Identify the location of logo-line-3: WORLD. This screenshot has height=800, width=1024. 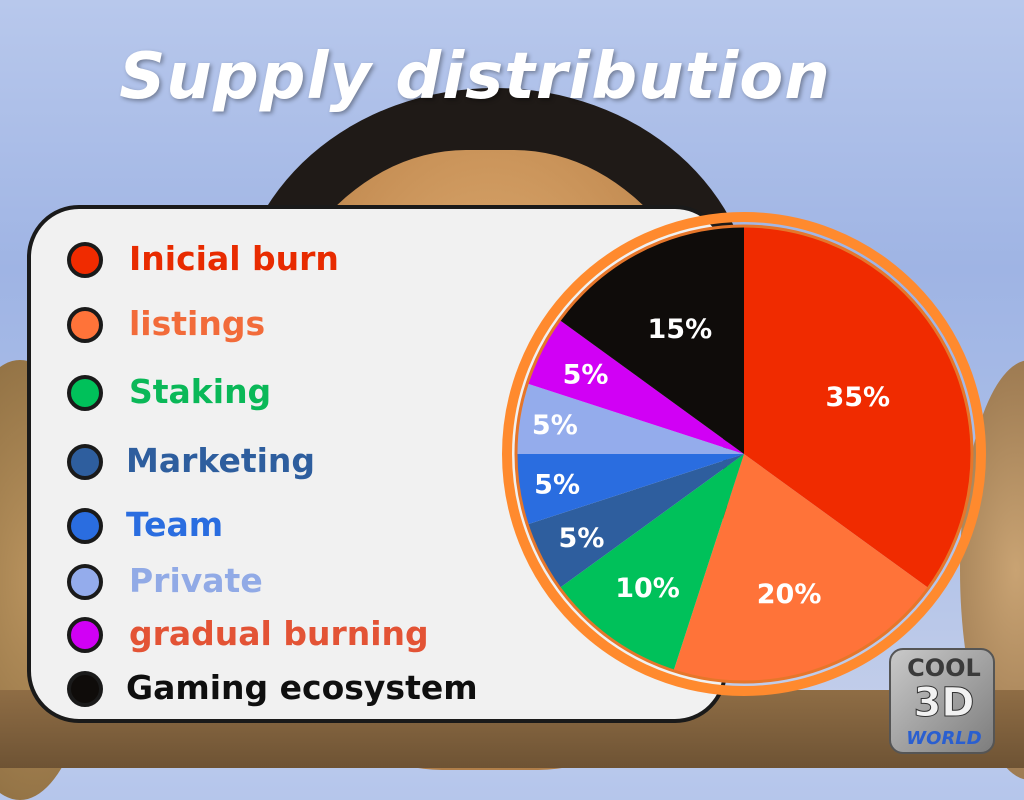
(944, 738).